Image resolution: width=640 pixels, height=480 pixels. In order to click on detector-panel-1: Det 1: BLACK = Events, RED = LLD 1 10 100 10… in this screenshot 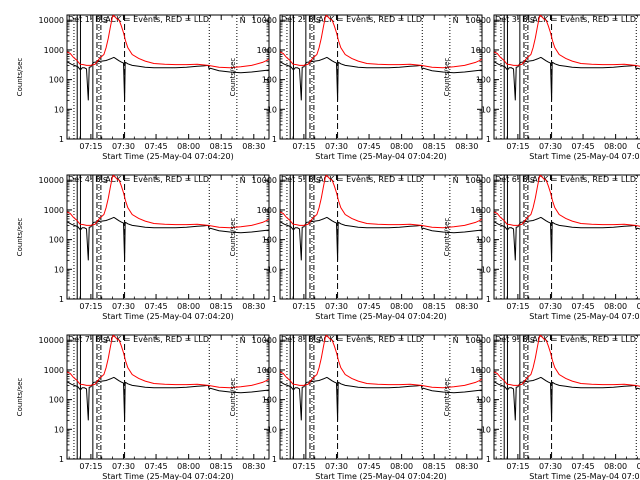, I will do `click(143, 87)`.